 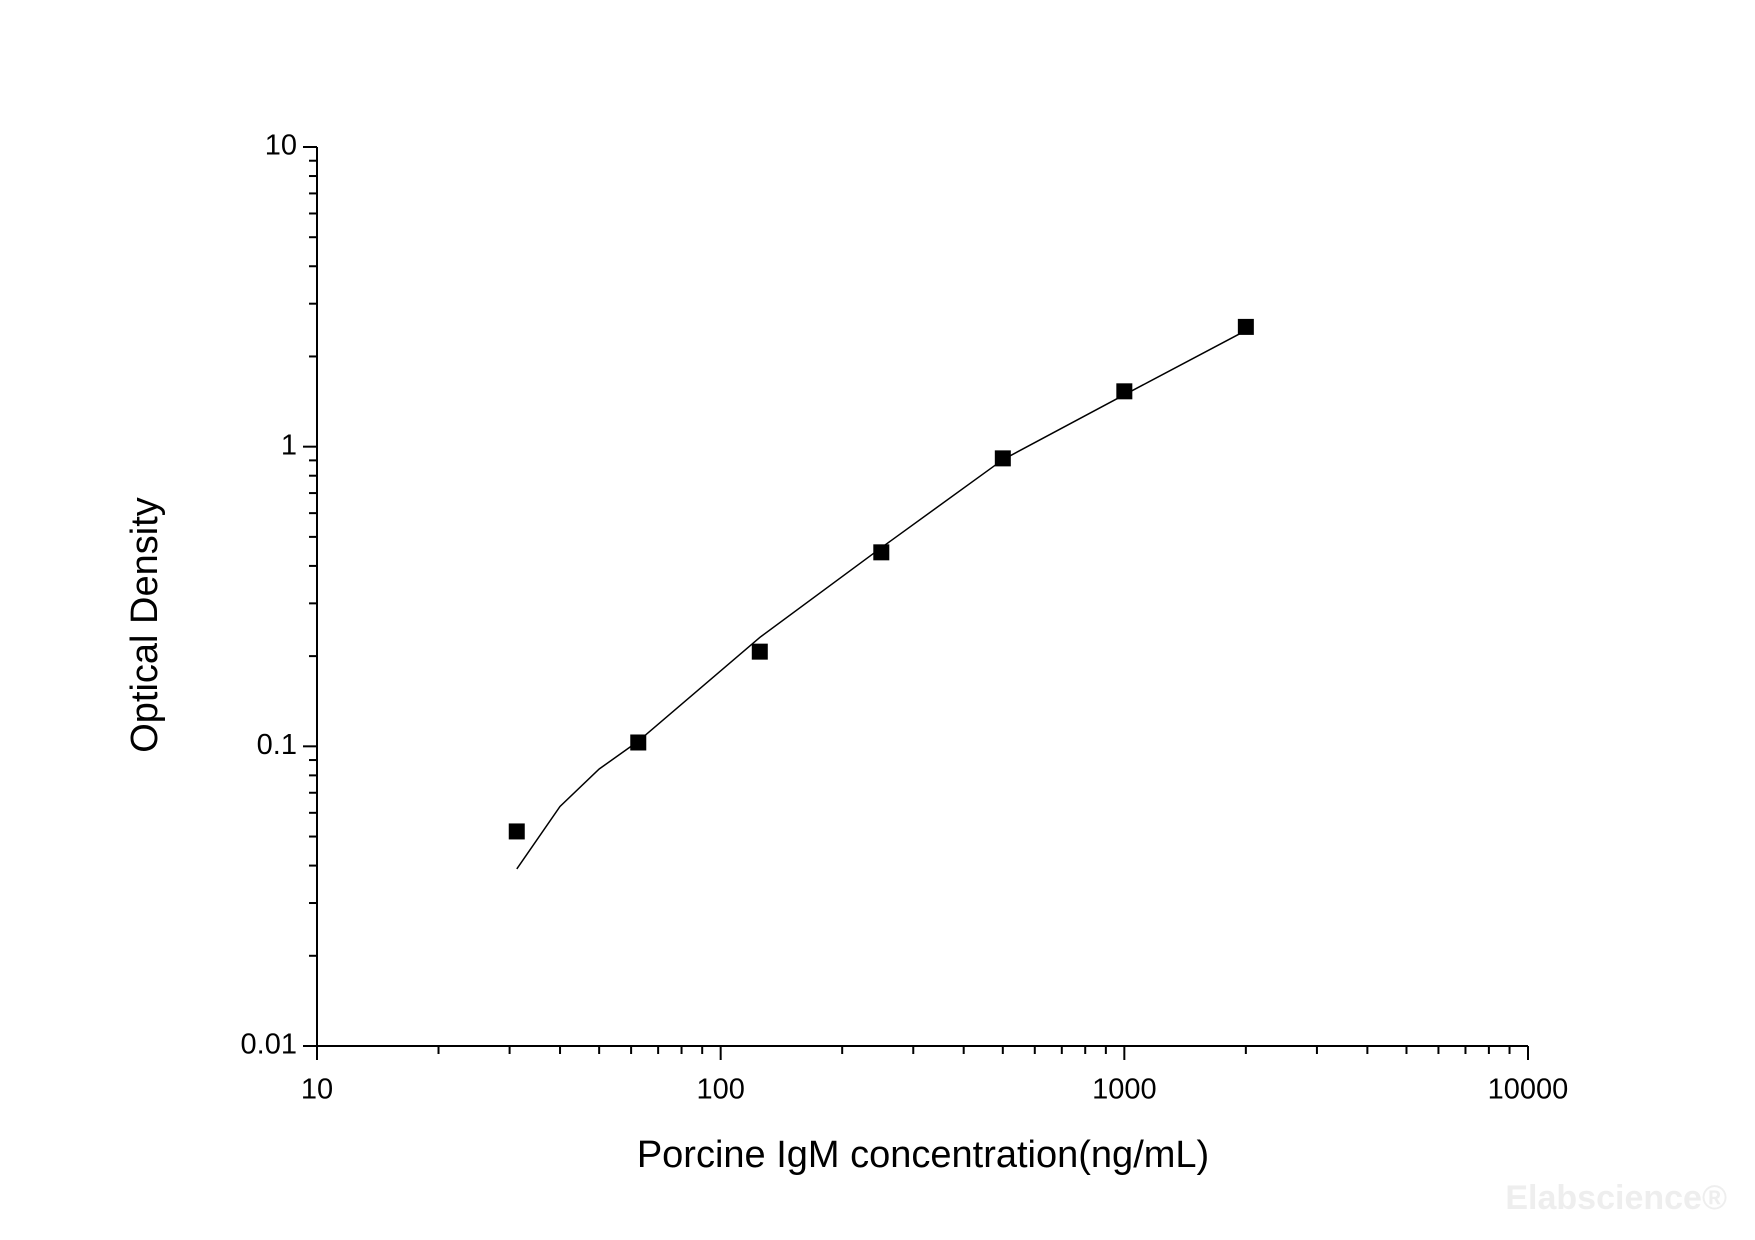 What do you see at coordinates (289, 445) in the screenshot?
I see `y-tick-label: 1` at bounding box center [289, 445].